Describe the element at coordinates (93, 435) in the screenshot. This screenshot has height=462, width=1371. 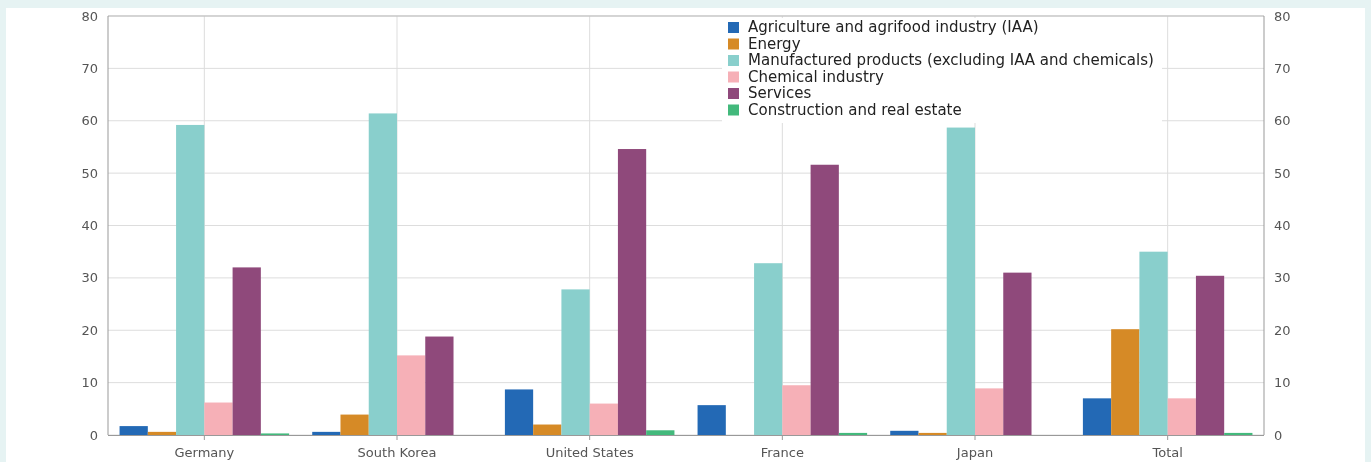
I see `y-tick-label: 0` at that location.